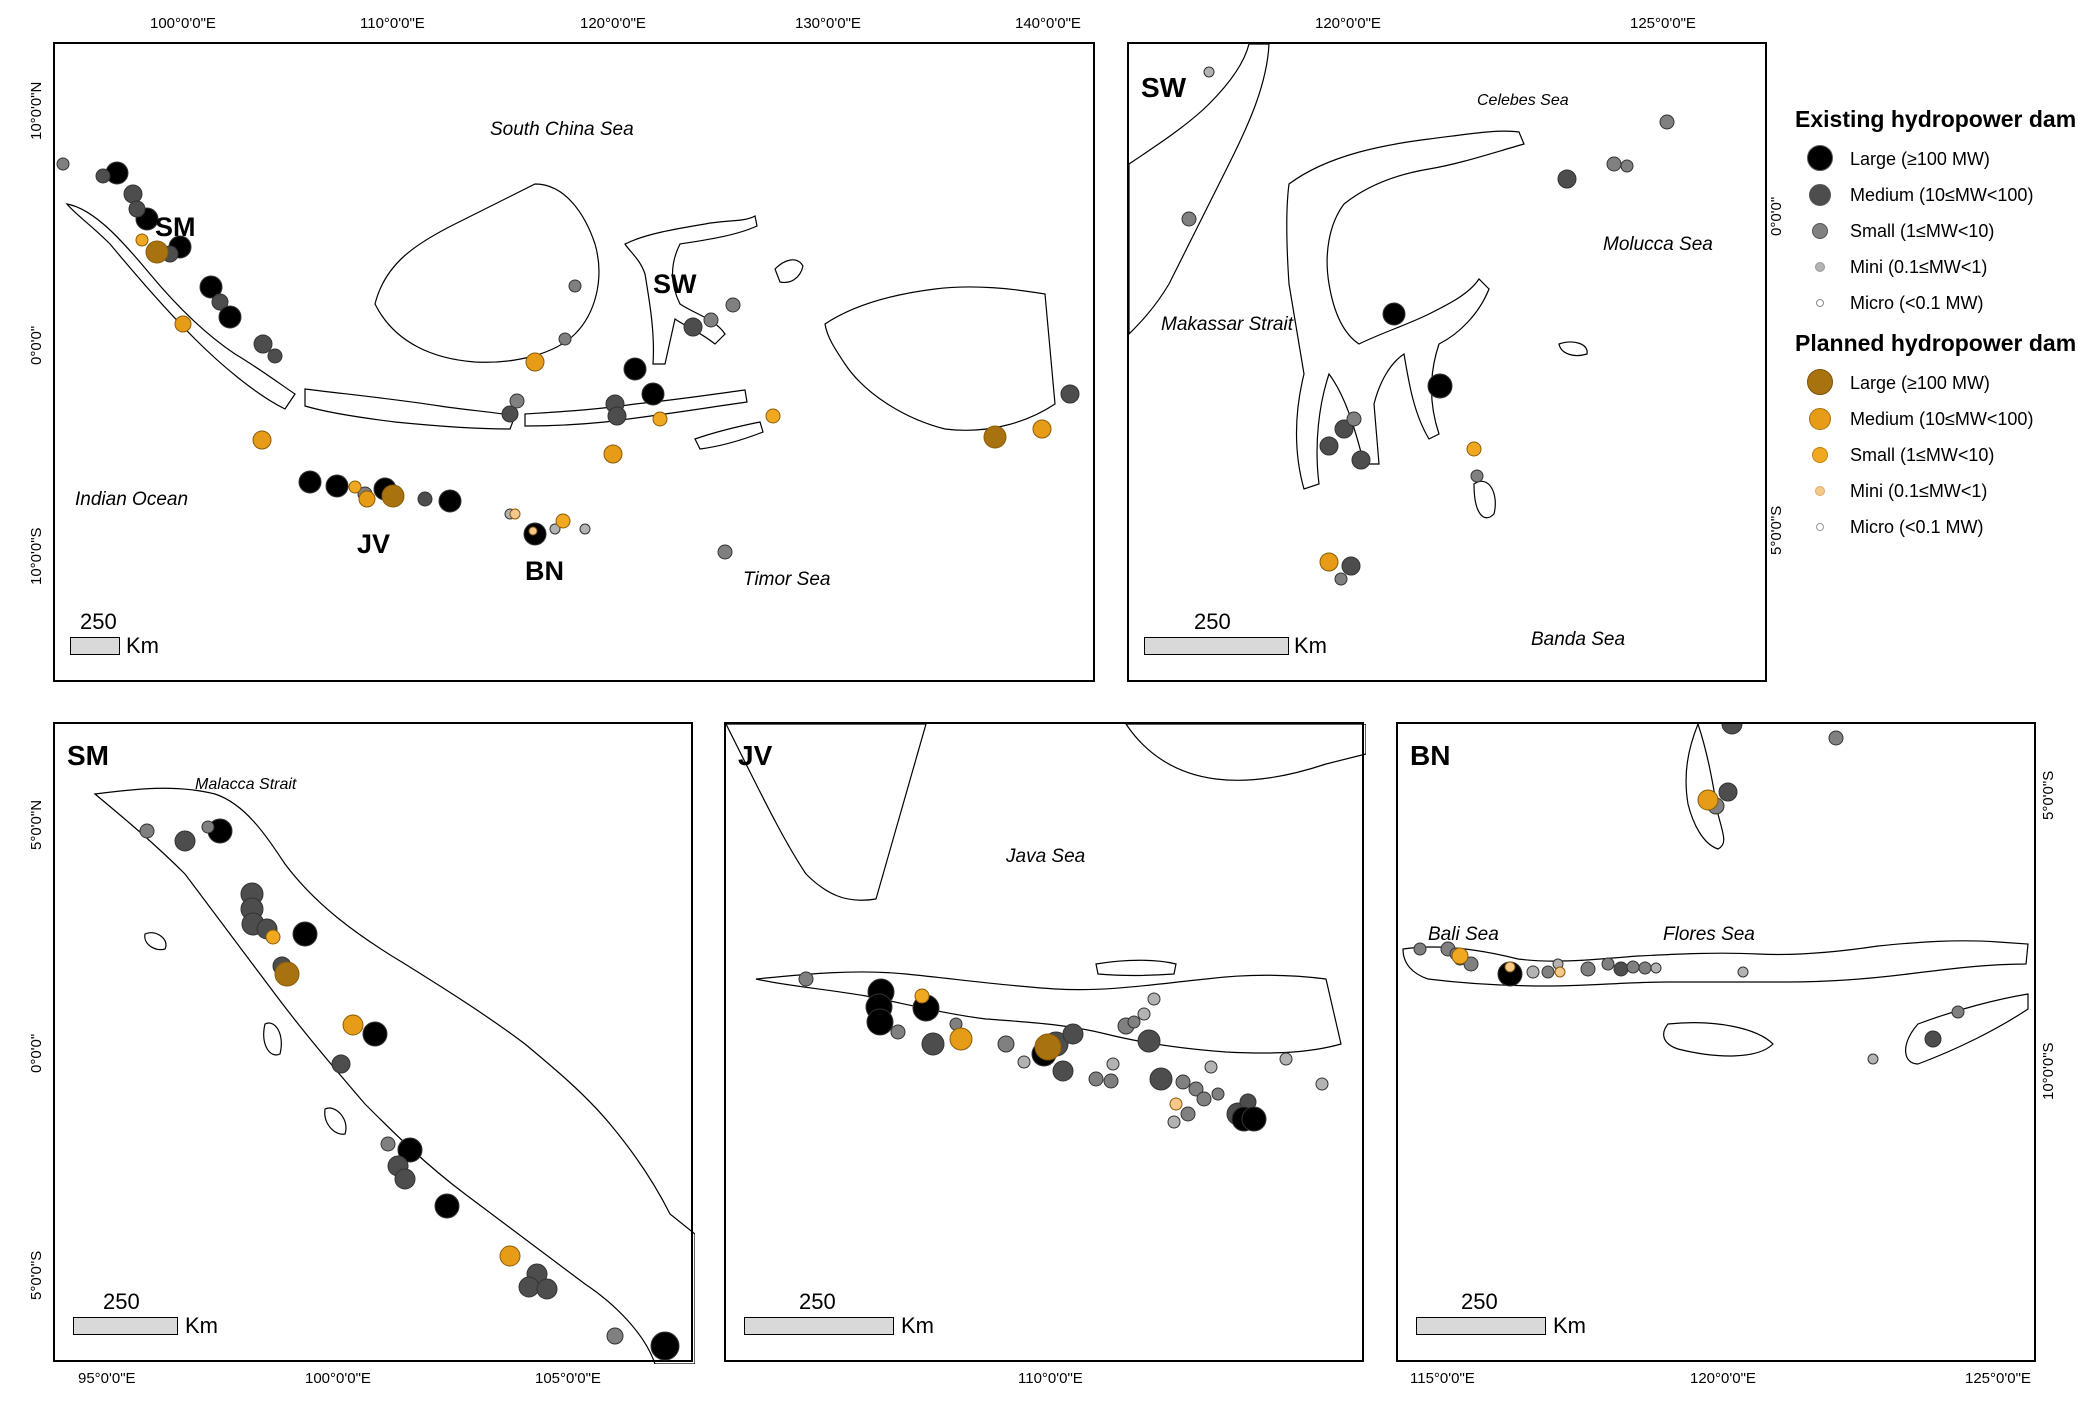 This screenshot has width=2090, height=1408. I want to click on bn-lon-tick: 125°0'0"E, so click(1998, 1378).